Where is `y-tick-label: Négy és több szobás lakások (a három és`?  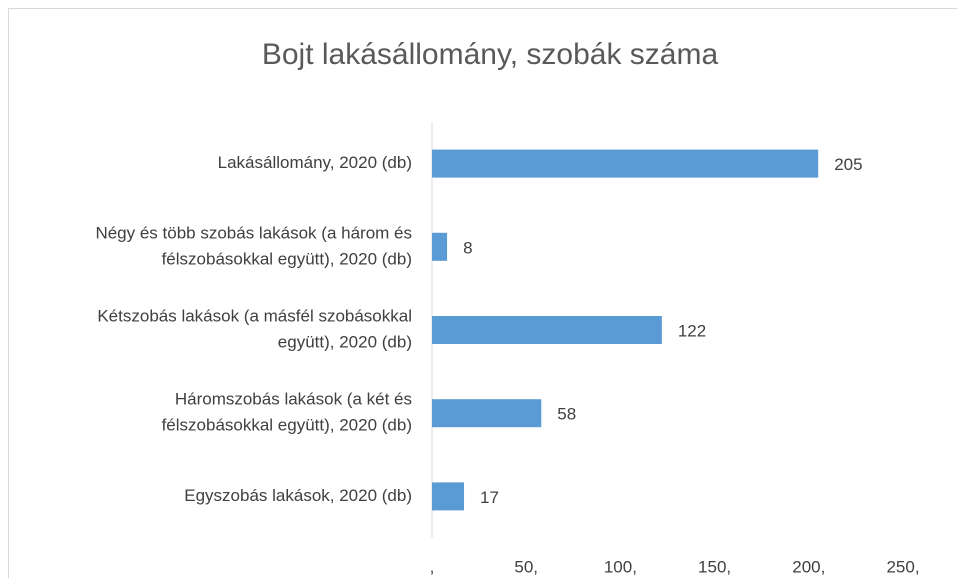 y-tick-label: Négy és több szobás lakások (a három és is located at coordinates (253, 232).